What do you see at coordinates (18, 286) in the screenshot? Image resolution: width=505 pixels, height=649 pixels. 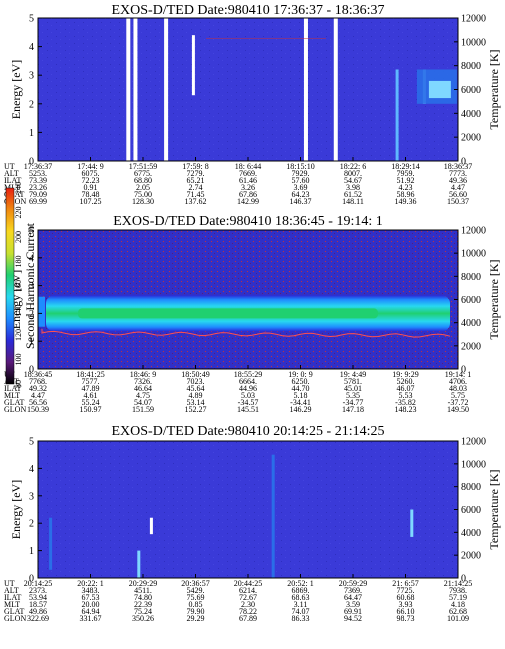 I see `colorbar-tick-label: 160` at bounding box center [18, 286].